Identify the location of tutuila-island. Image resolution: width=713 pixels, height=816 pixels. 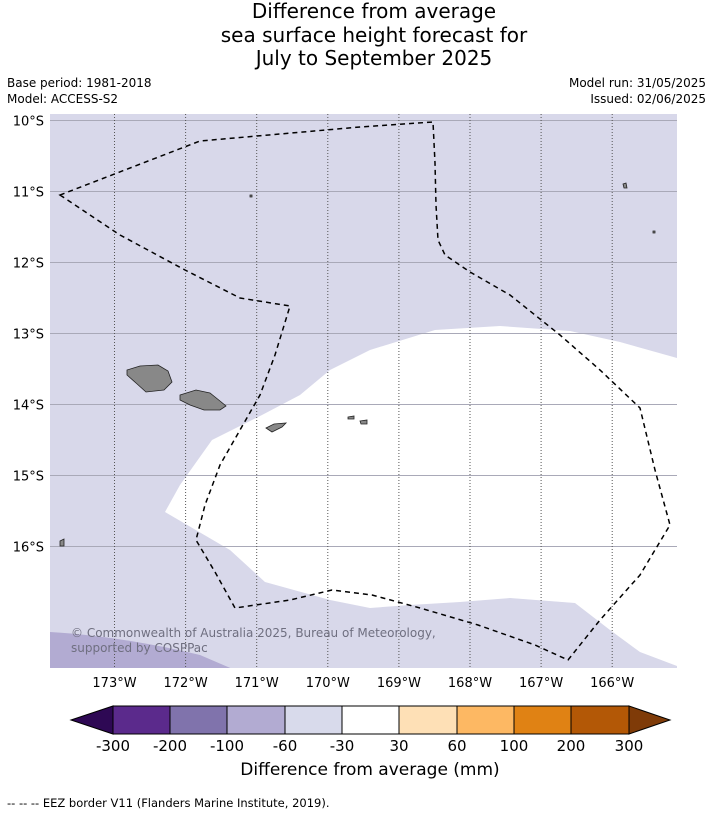
(276, 427).